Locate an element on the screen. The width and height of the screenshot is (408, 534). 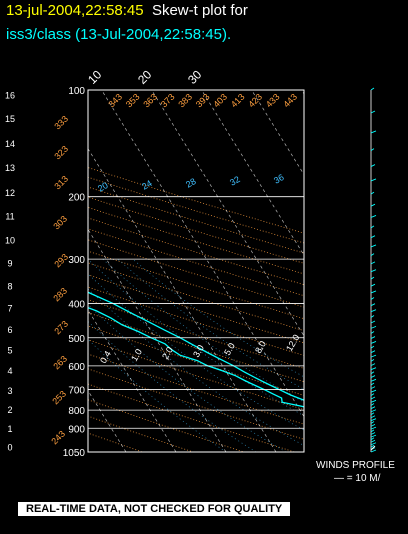
temp-tick-label: 20 is located at coordinates (145, 77).